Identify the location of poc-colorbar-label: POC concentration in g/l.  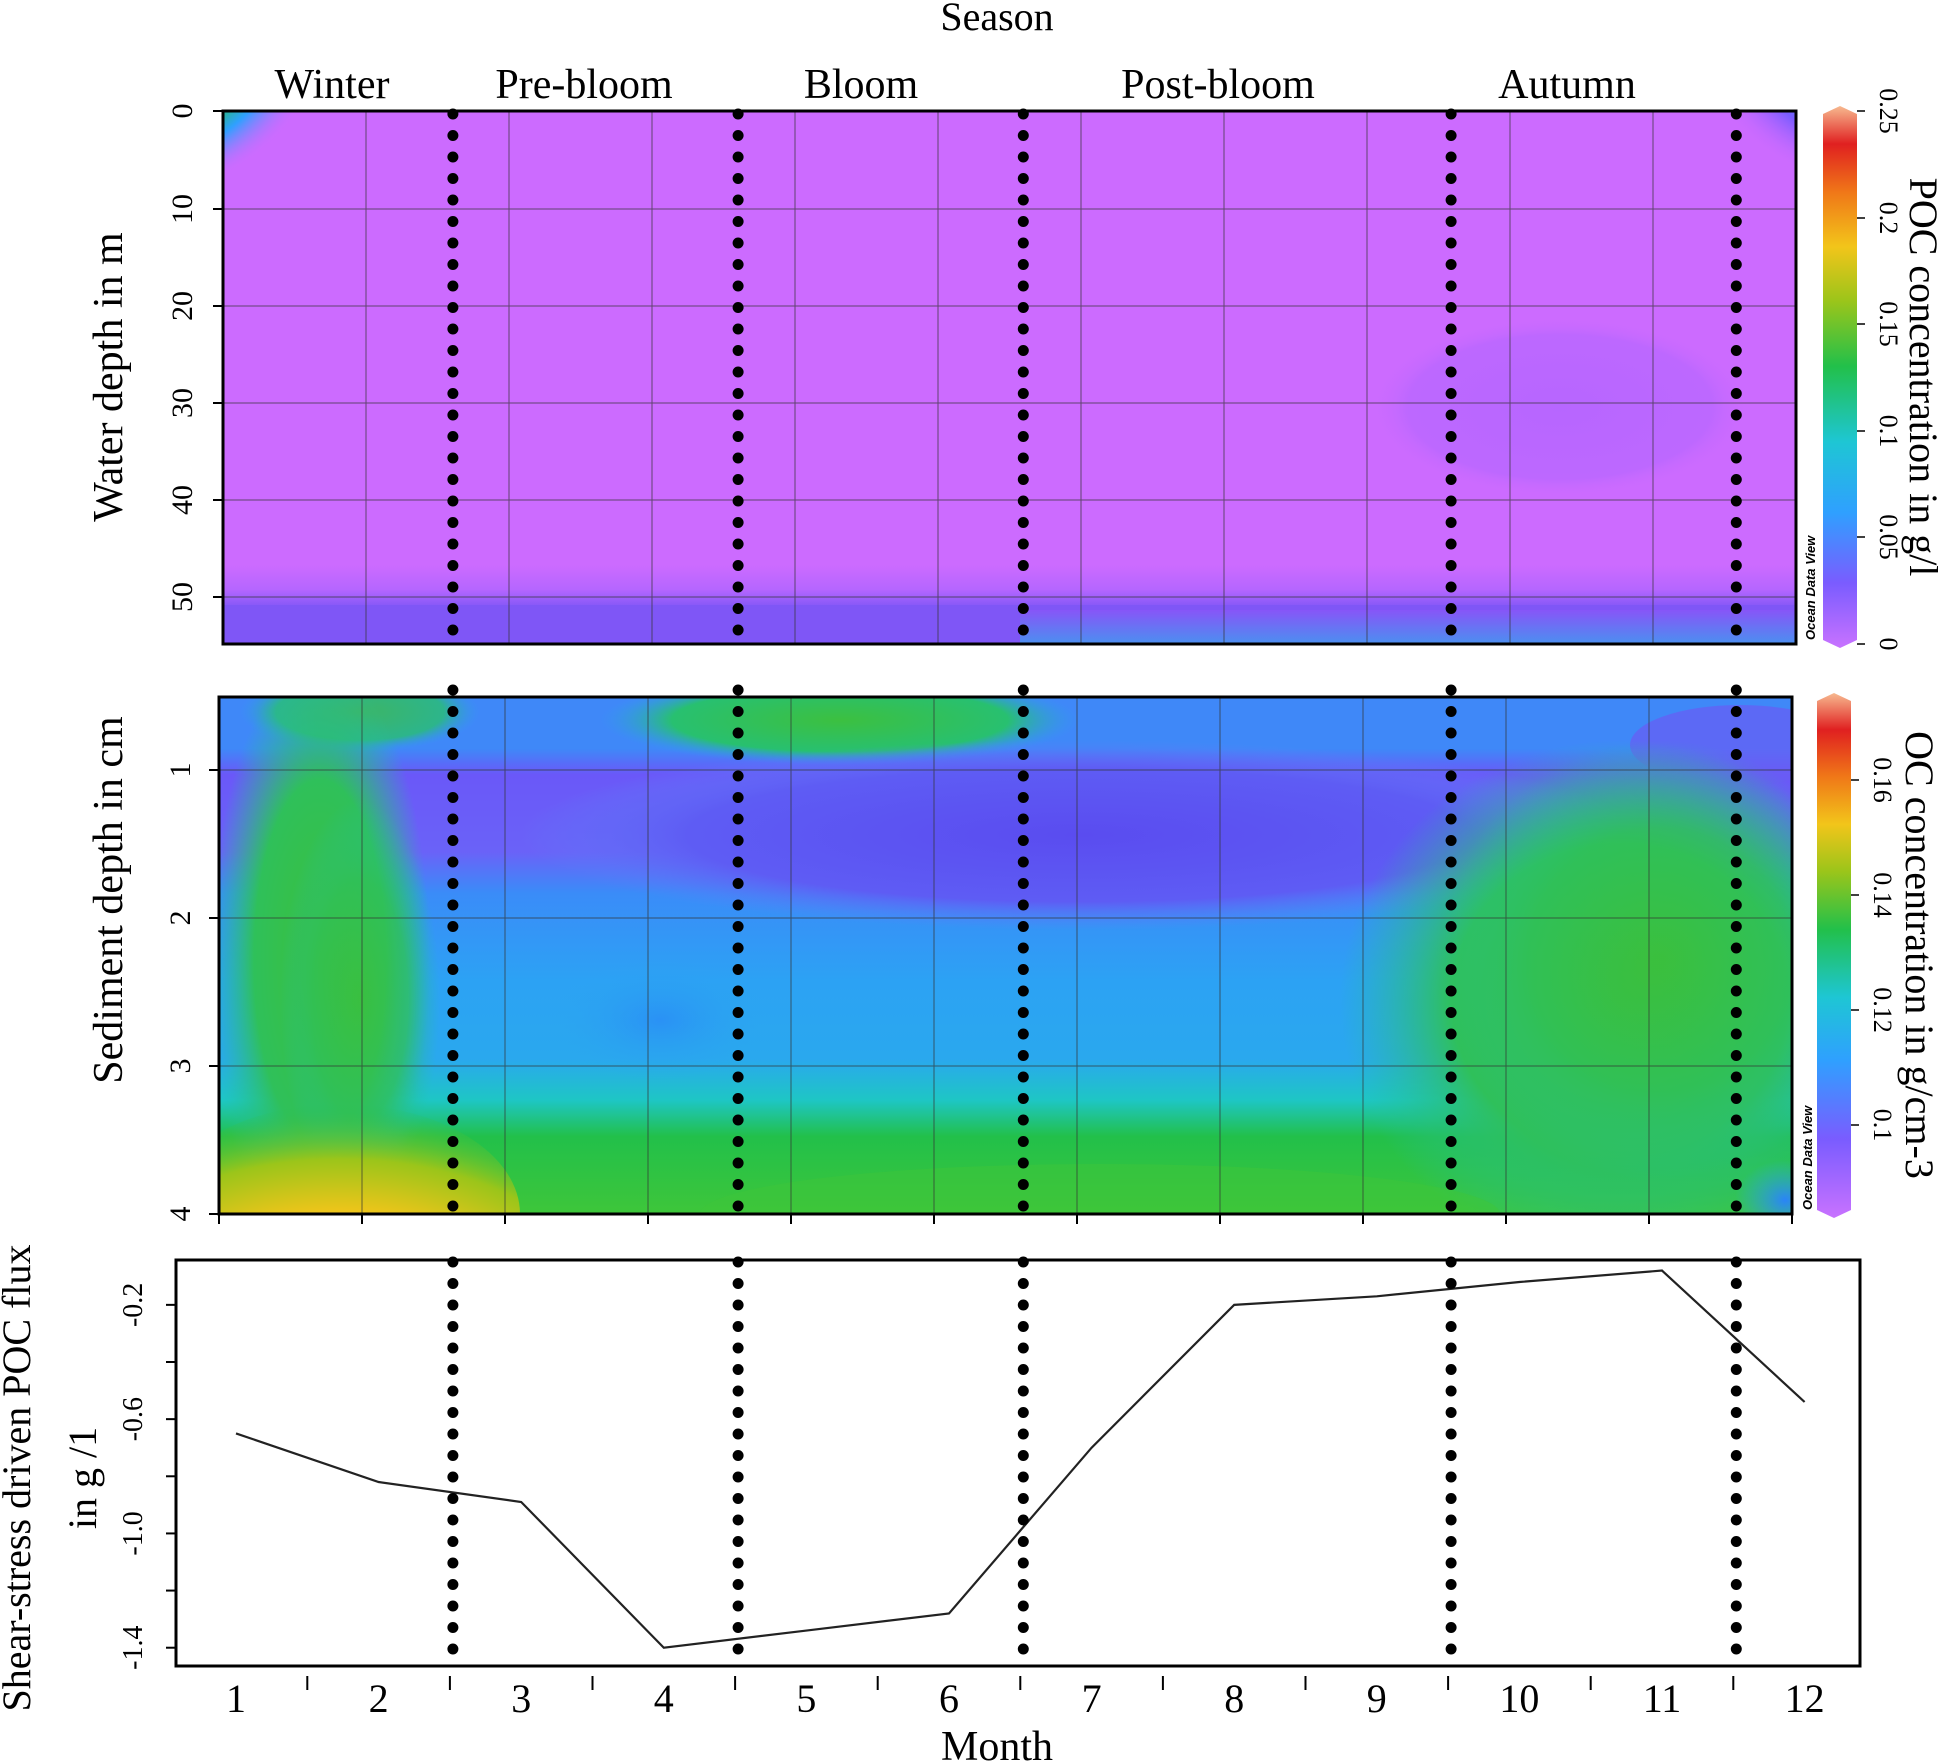
(1923, 377).